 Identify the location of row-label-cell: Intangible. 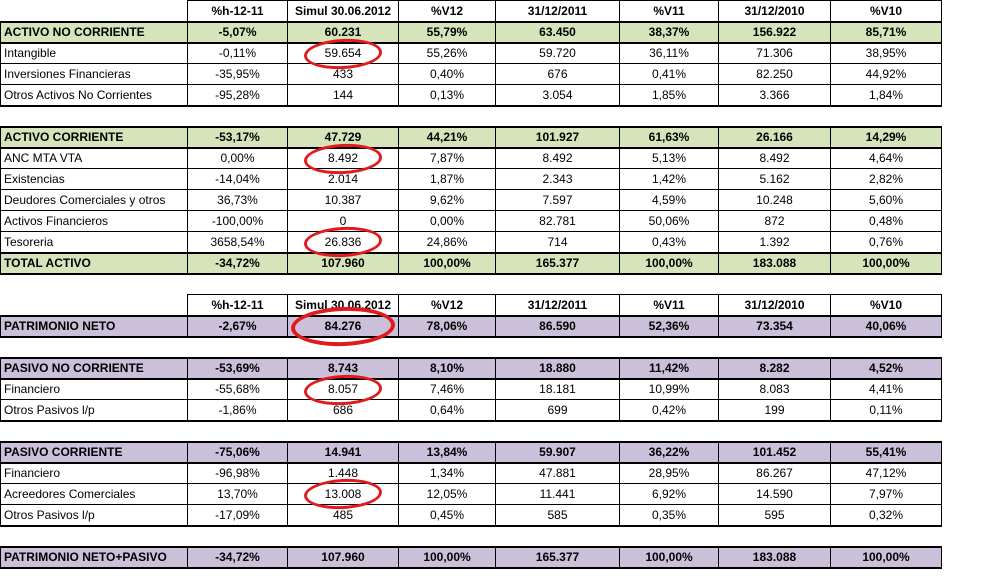
(94, 53).